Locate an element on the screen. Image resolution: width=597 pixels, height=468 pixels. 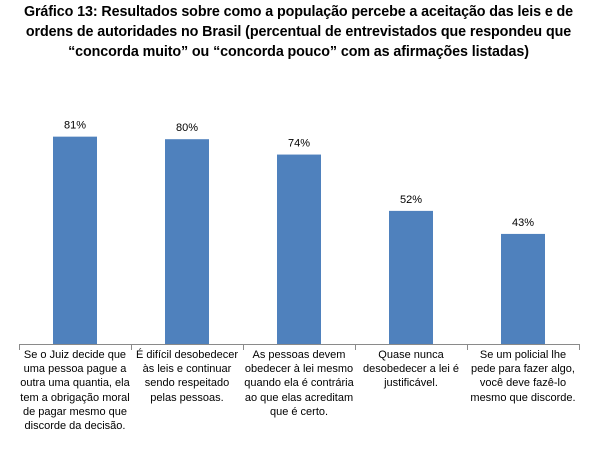
value-label-3: 74% is located at coordinates (299, 144).